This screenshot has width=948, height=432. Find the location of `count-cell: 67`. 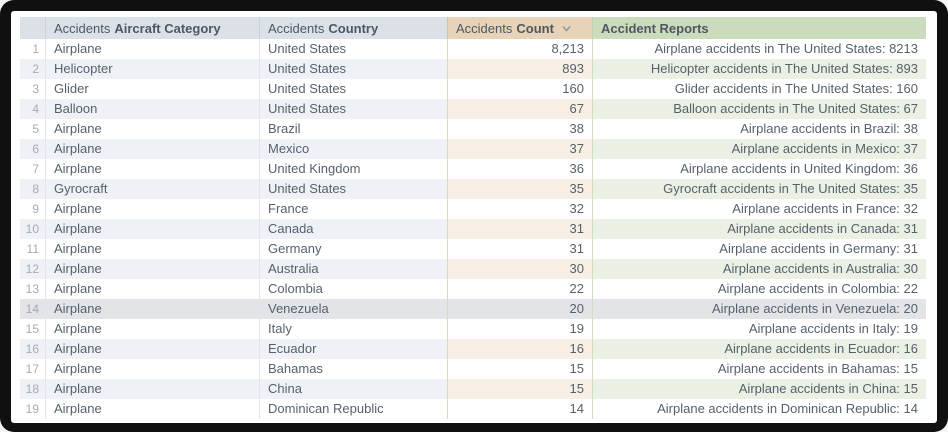

count-cell: 67 is located at coordinates (520, 109).